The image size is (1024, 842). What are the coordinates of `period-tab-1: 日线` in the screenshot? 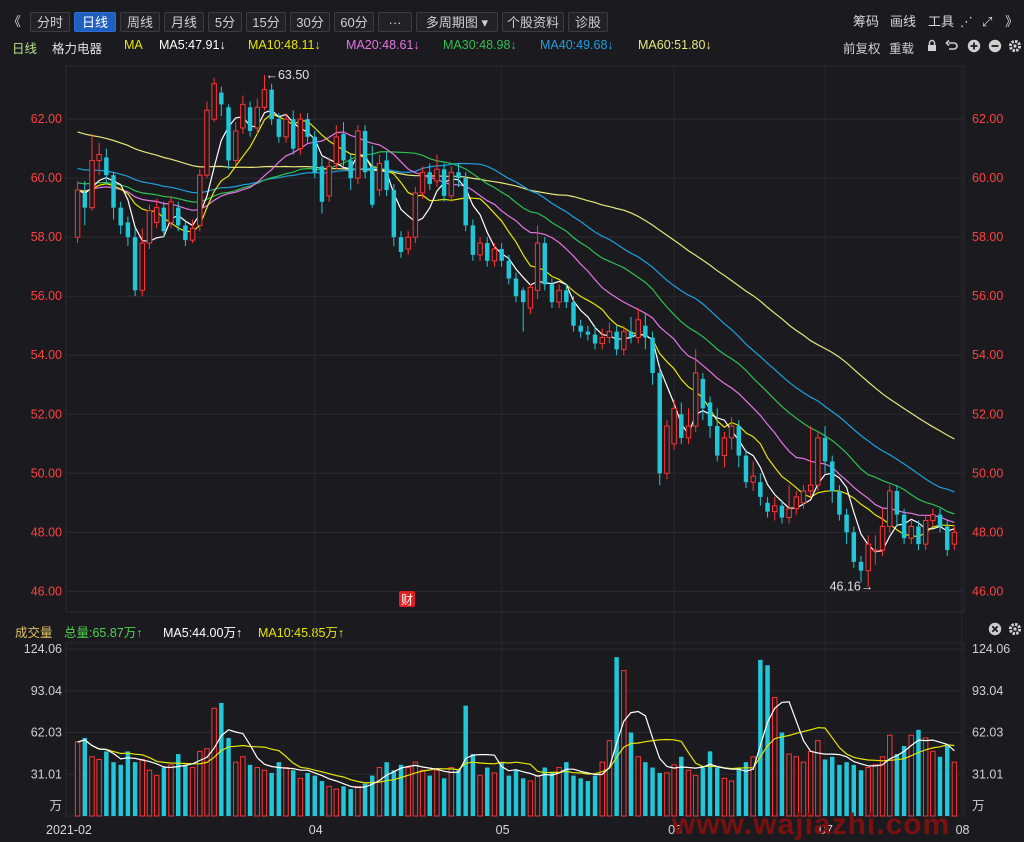 It's located at (95, 22).